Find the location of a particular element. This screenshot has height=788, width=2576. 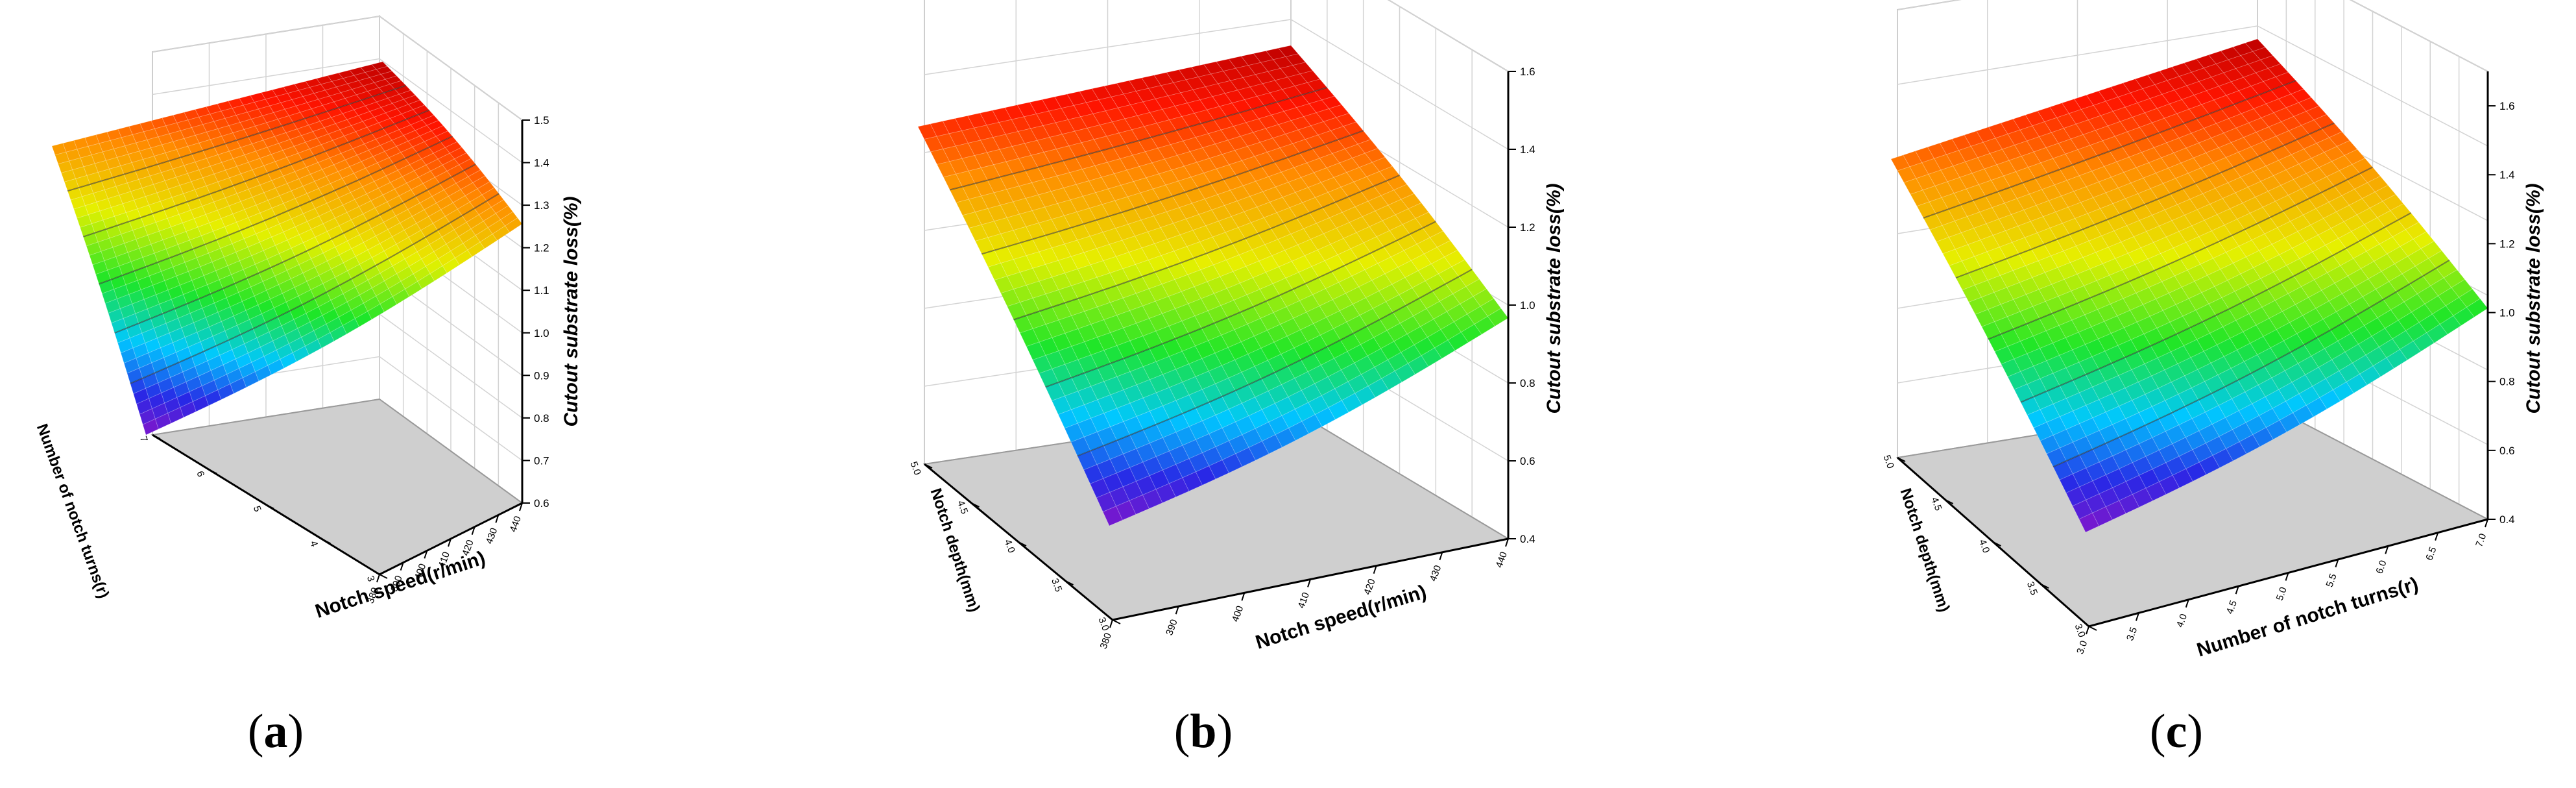

y-tick-label: 5 is located at coordinates (257, 508).